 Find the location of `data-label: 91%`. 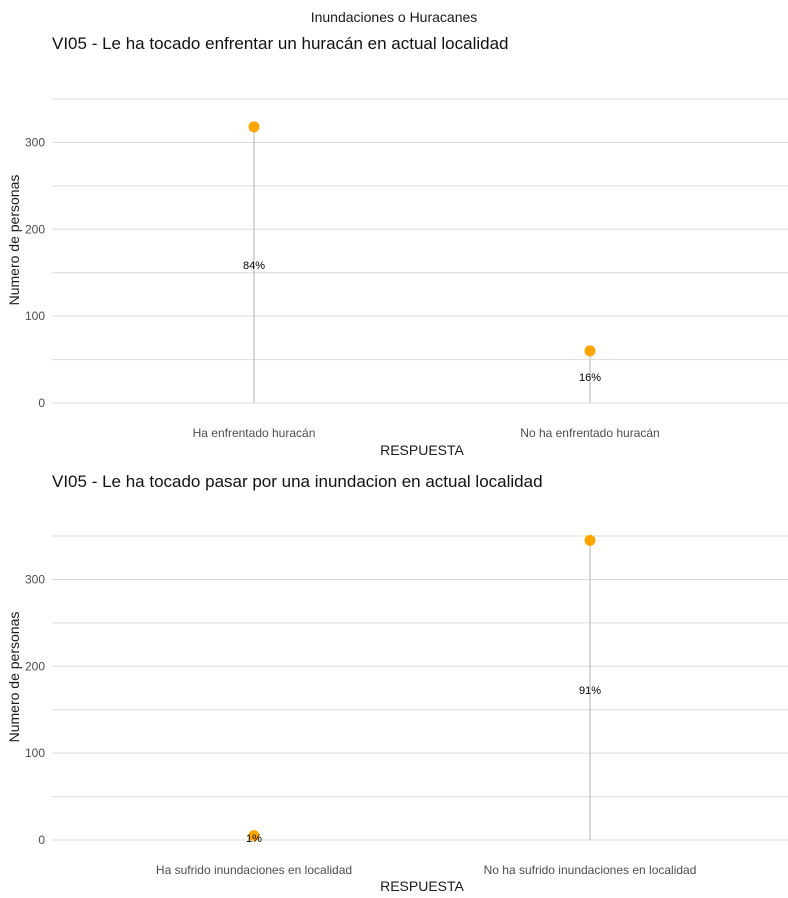

data-label: 91% is located at coordinates (590, 691).